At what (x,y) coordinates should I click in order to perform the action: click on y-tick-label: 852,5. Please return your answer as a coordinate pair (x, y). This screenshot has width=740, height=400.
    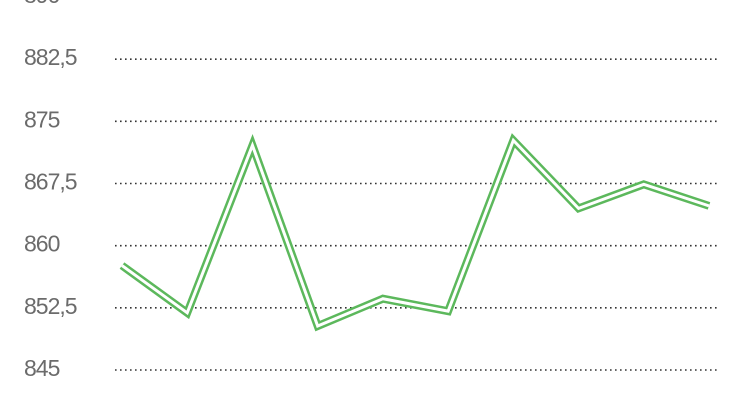
    Looking at the image, I should click on (50, 306).